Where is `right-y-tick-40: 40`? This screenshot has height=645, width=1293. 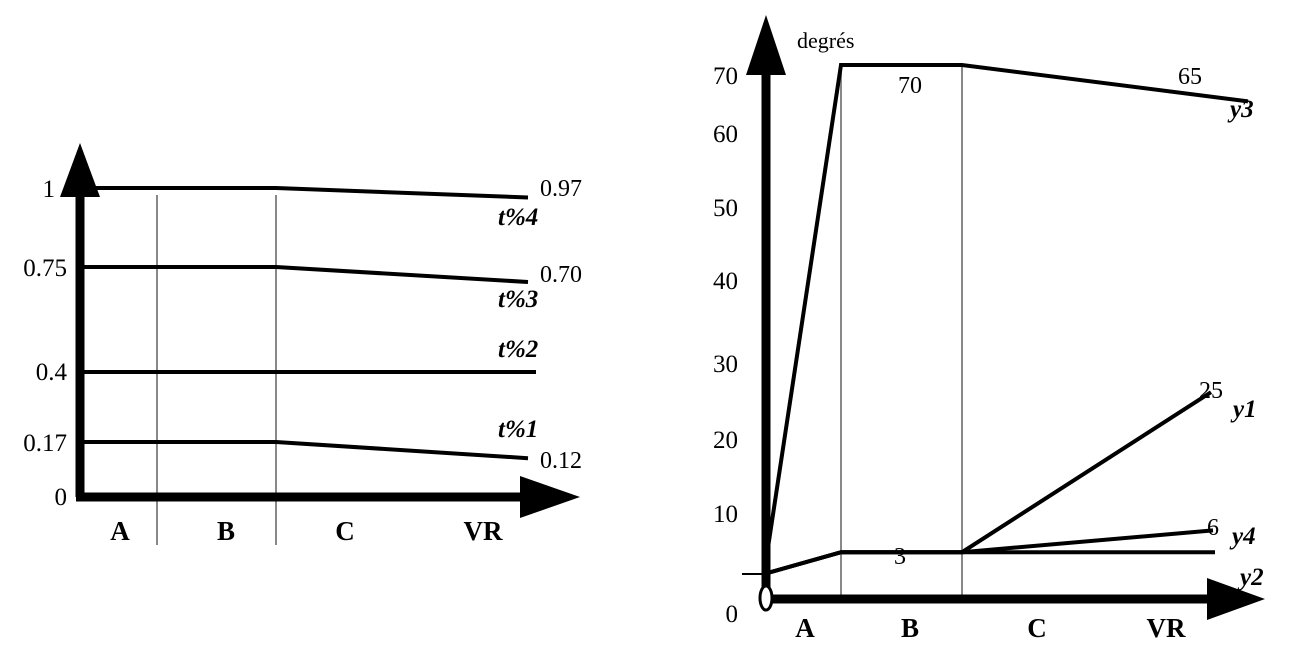 right-y-tick-40: 40 is located at coordinates (725, 281).